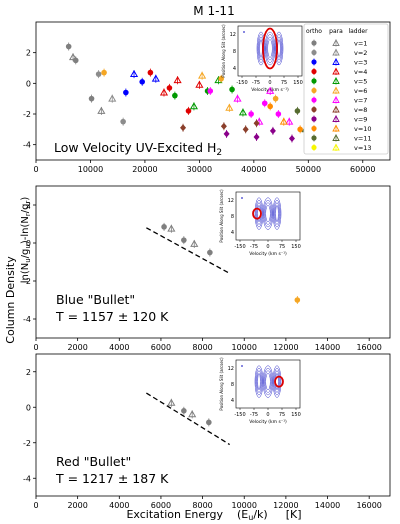 Image resolution: width=400 pixels, height=524 pixels. What do you see at coordinates (368, 347) in the screenshot?
I see `x-tick-label: 16000` at bounding box center [368, 347].